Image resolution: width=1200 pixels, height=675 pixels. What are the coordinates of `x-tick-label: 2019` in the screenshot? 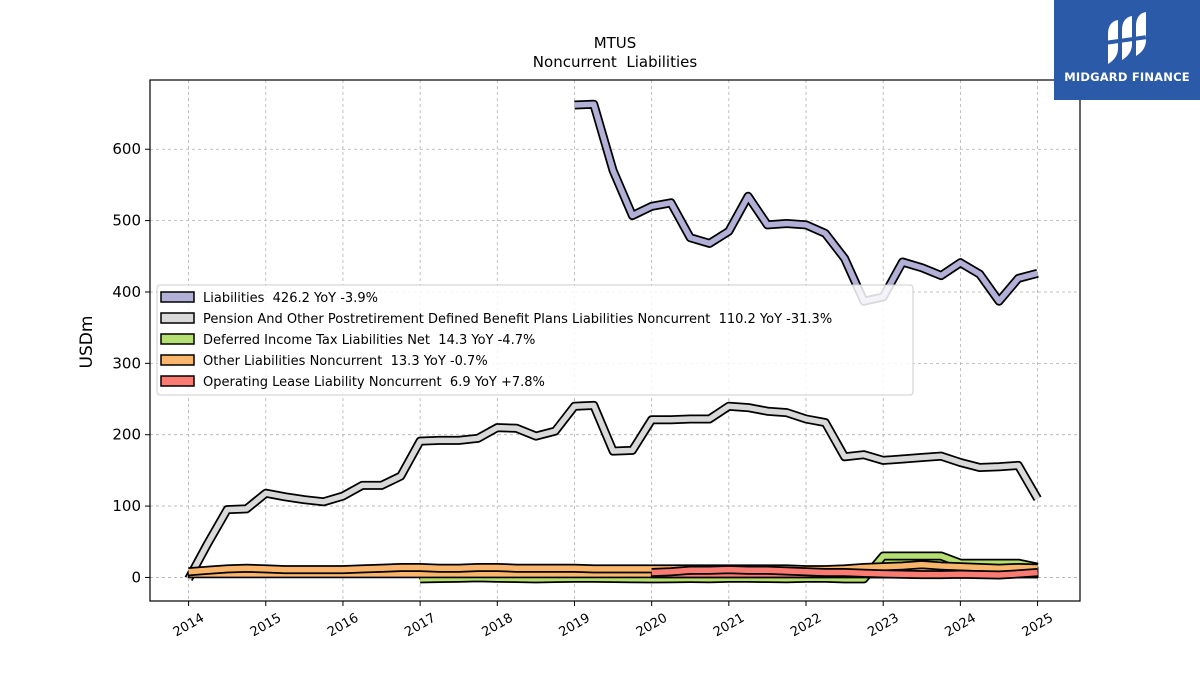 It's located at (575, 626).